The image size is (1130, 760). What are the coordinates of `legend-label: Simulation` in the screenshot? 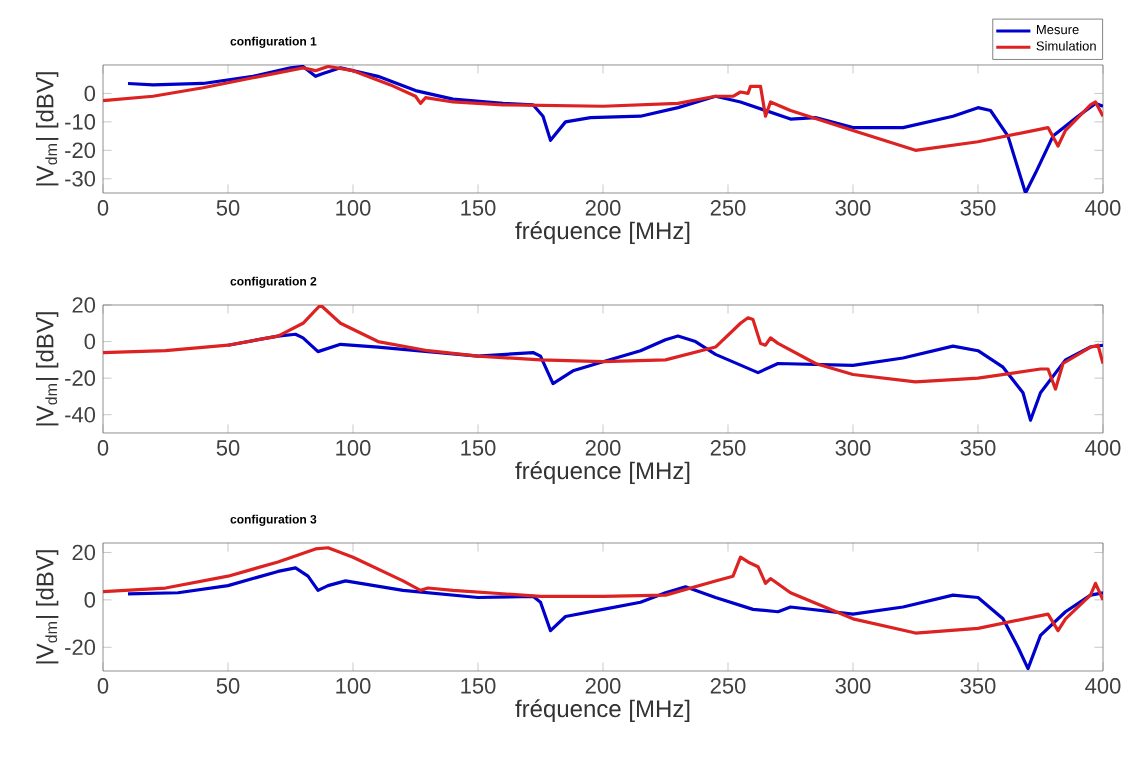 It's located at (1066, 46).